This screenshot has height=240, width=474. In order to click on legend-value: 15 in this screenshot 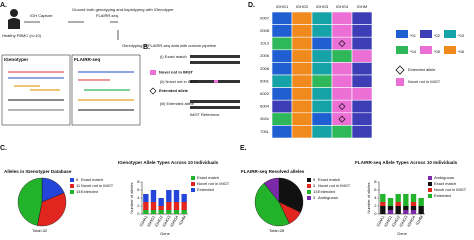, I will do `click(78, 191)`.